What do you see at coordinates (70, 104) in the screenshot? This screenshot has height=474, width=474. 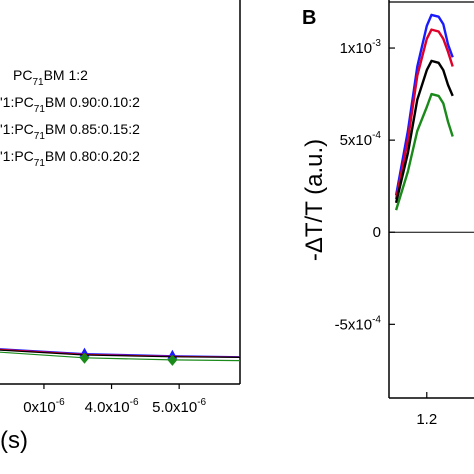 I see `panel-a-legend-entry-2: '1:PC71BM 0.90:0.10:2` at bounding box center [70, 104].